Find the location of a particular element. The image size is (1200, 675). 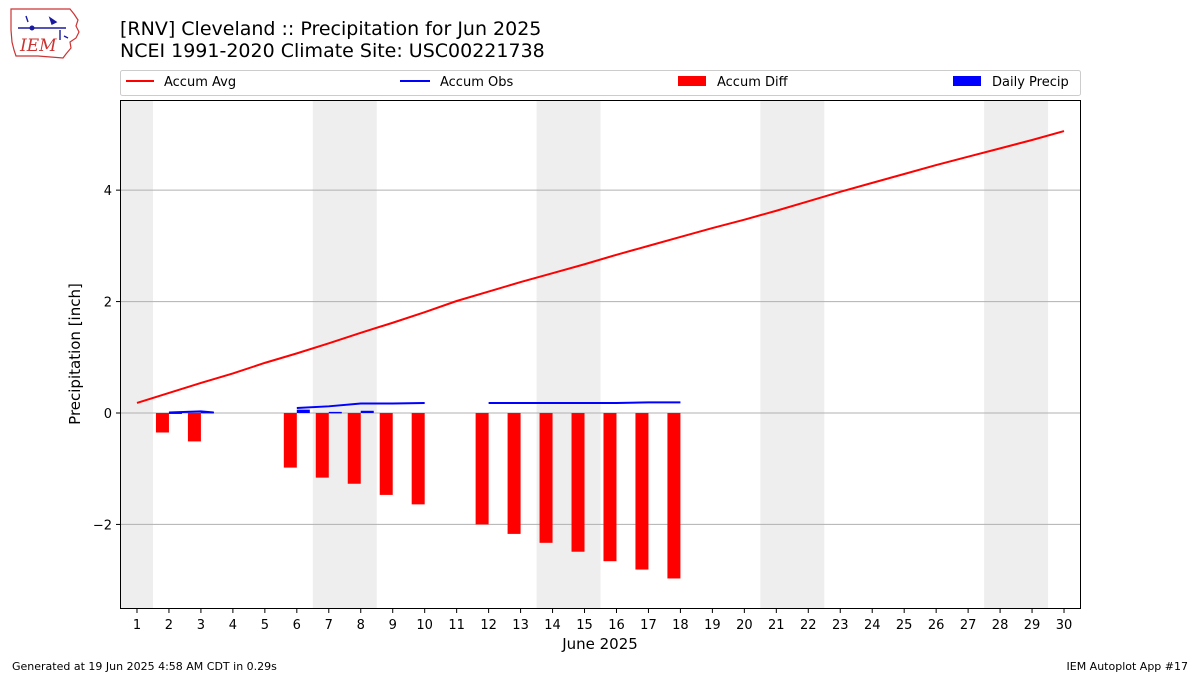

legend-swatch-accum-diff is located at coordinates (692, 81).